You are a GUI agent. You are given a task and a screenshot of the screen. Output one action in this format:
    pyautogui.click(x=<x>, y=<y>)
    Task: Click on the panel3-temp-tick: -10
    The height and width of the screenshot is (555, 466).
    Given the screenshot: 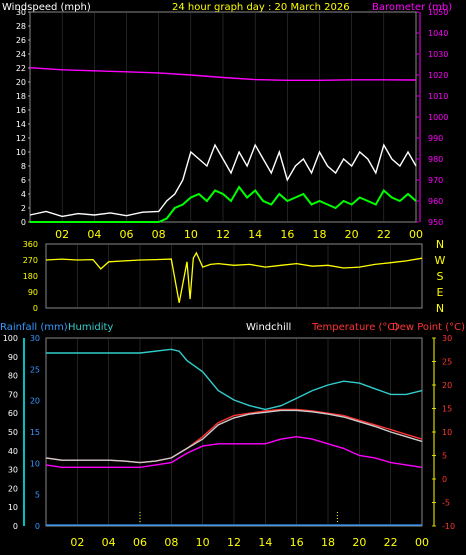 What is the action you would take?
    pyautogui.click(x=448, y=526)
    